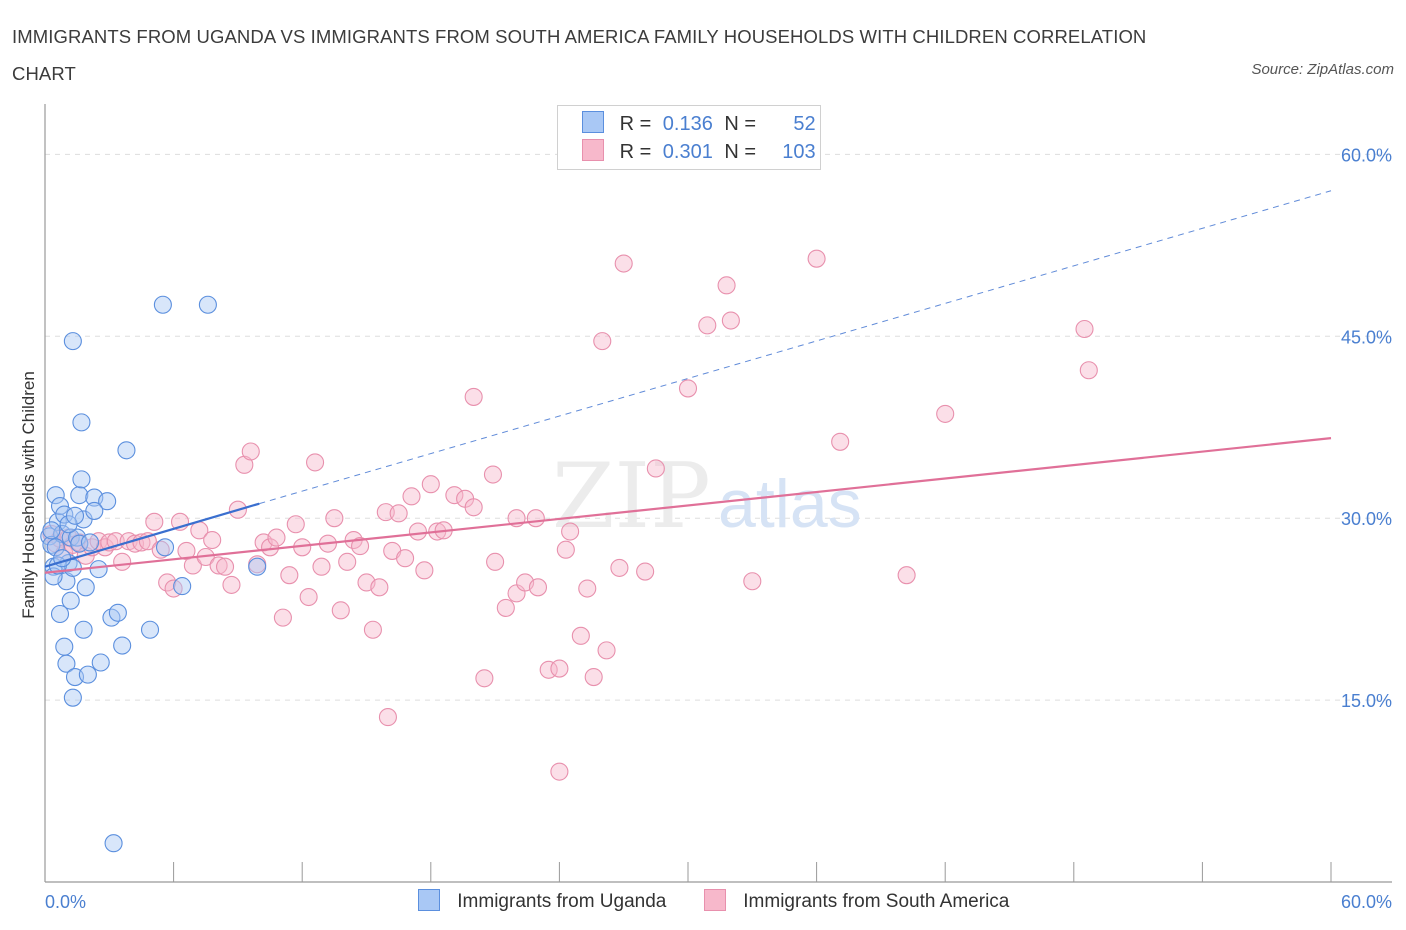  Describe the element at coordinates (635, 152) in the screenshot. I see `legend-r-label: R =` at that location.